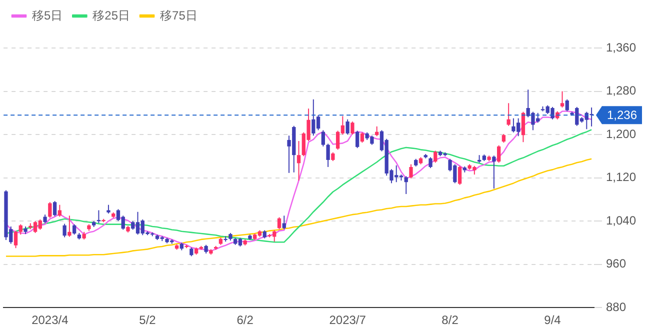 The image size is (646, 336). What do you see at coordinates (347, 320) in the screenshot?
I see `x-tick-label: 2023/7` at bounding box center [347, 320].